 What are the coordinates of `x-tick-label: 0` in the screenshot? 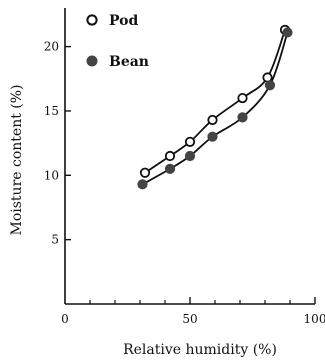 It's located at (65, 319).